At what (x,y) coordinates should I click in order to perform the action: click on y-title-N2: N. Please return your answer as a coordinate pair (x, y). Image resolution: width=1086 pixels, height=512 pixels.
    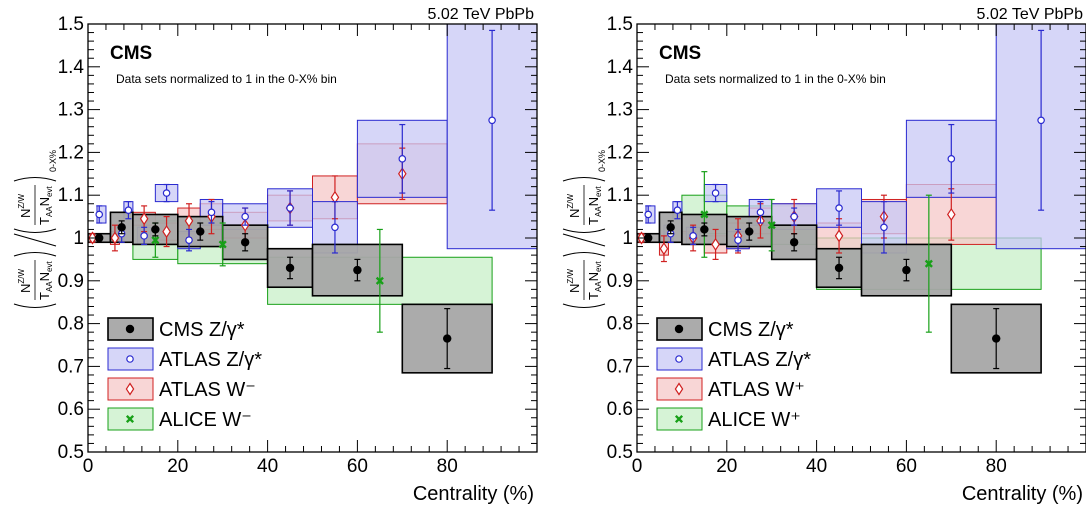
    Looking at the image, I should click on (44, 276).